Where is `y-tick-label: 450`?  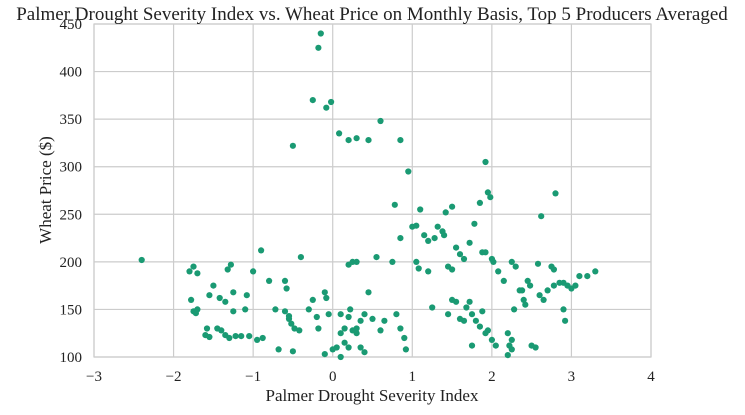 y-tick-label: 450 is located at coordinates (71, 25).